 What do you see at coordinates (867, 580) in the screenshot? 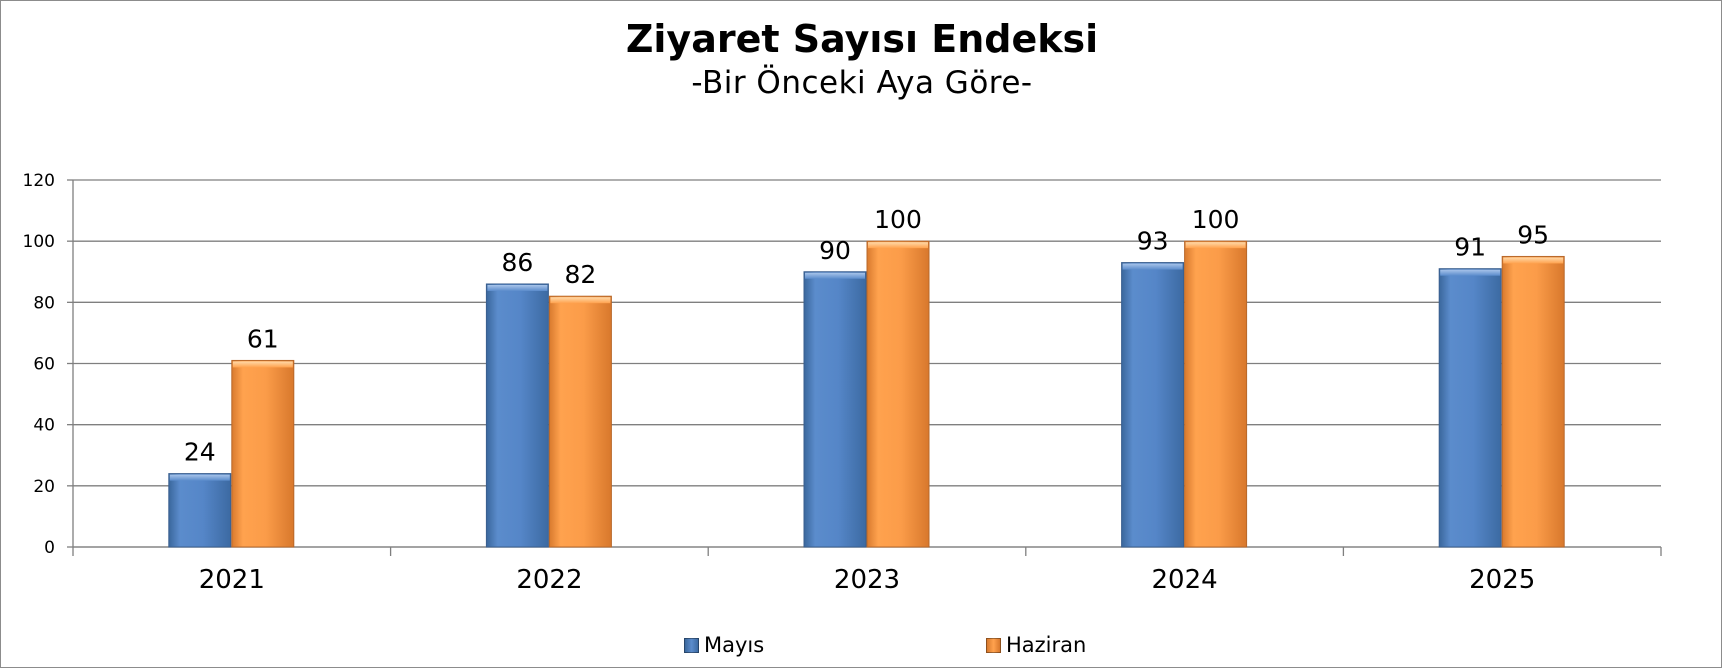
I see `x-tick-label-2023: 2023` at bounding box center [867, 580].